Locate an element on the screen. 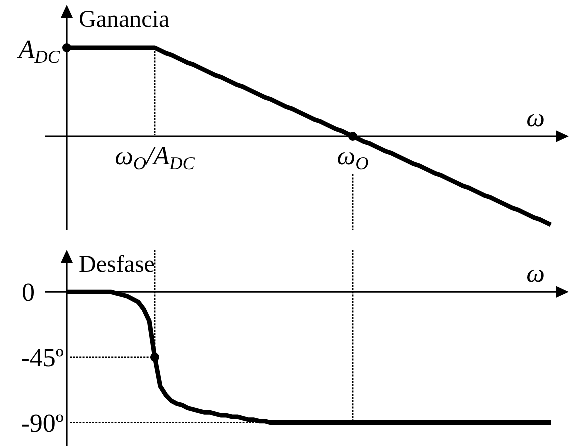 This screenshot has width=569, height=446. y-axis-title: Desfase is located at coordinates (117, 265).